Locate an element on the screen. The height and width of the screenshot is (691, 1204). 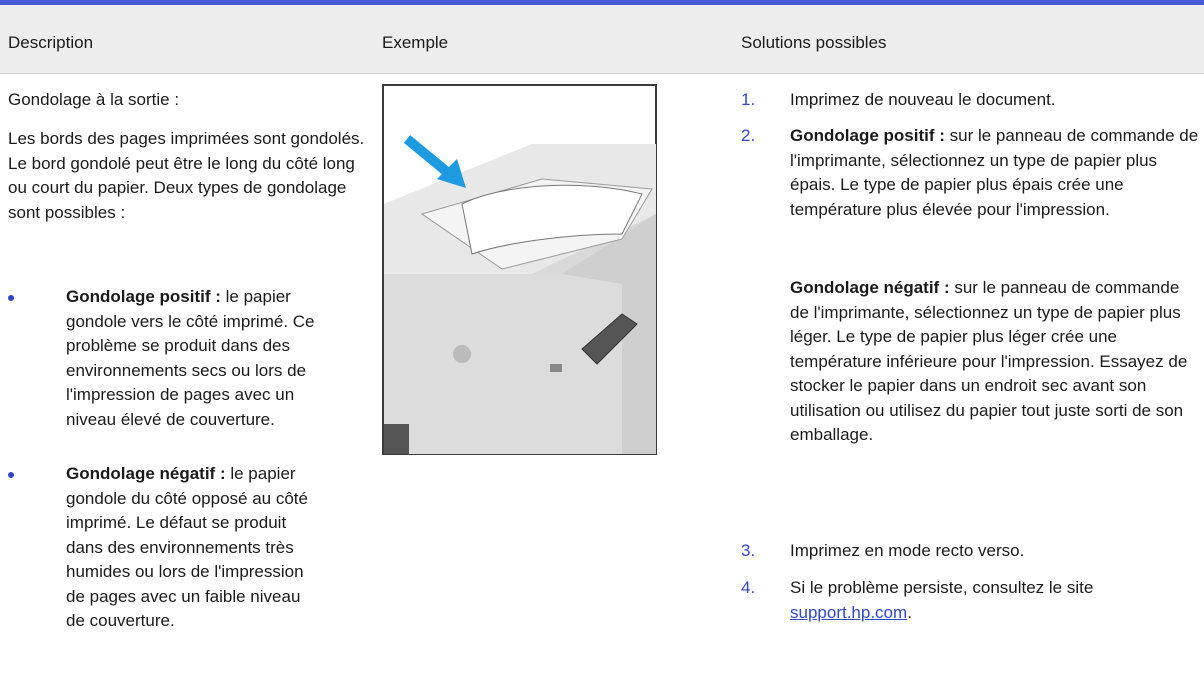
item-number: 1. is located at coordinates (748, 99).